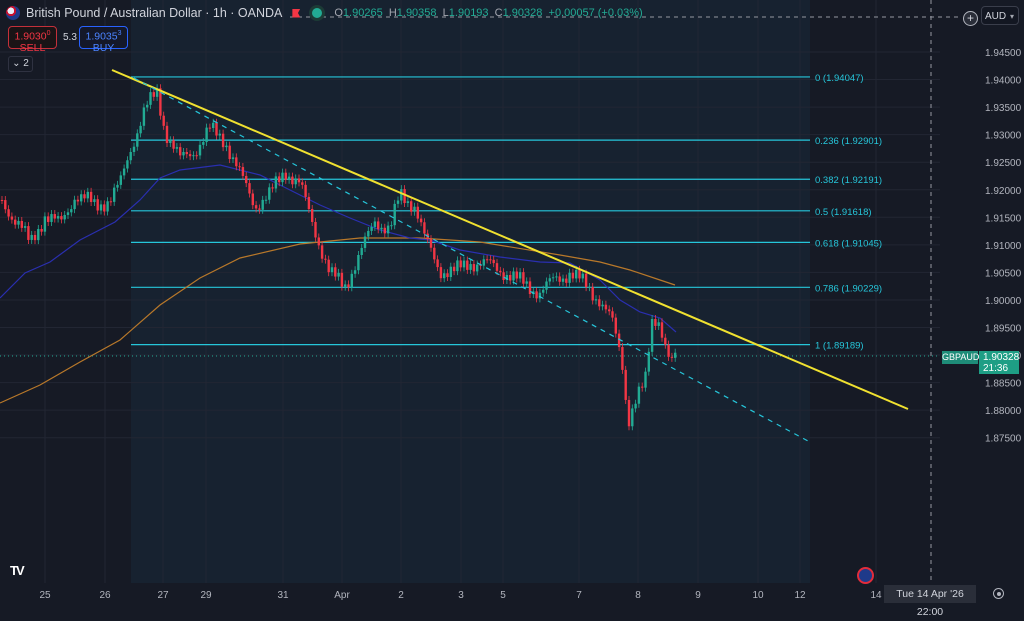 The height and width of the screenshot is (621, 1024). Describe the element at coordinates (1003, 81) in the screenshot. I see `price-tick: 1.94000` at that location.